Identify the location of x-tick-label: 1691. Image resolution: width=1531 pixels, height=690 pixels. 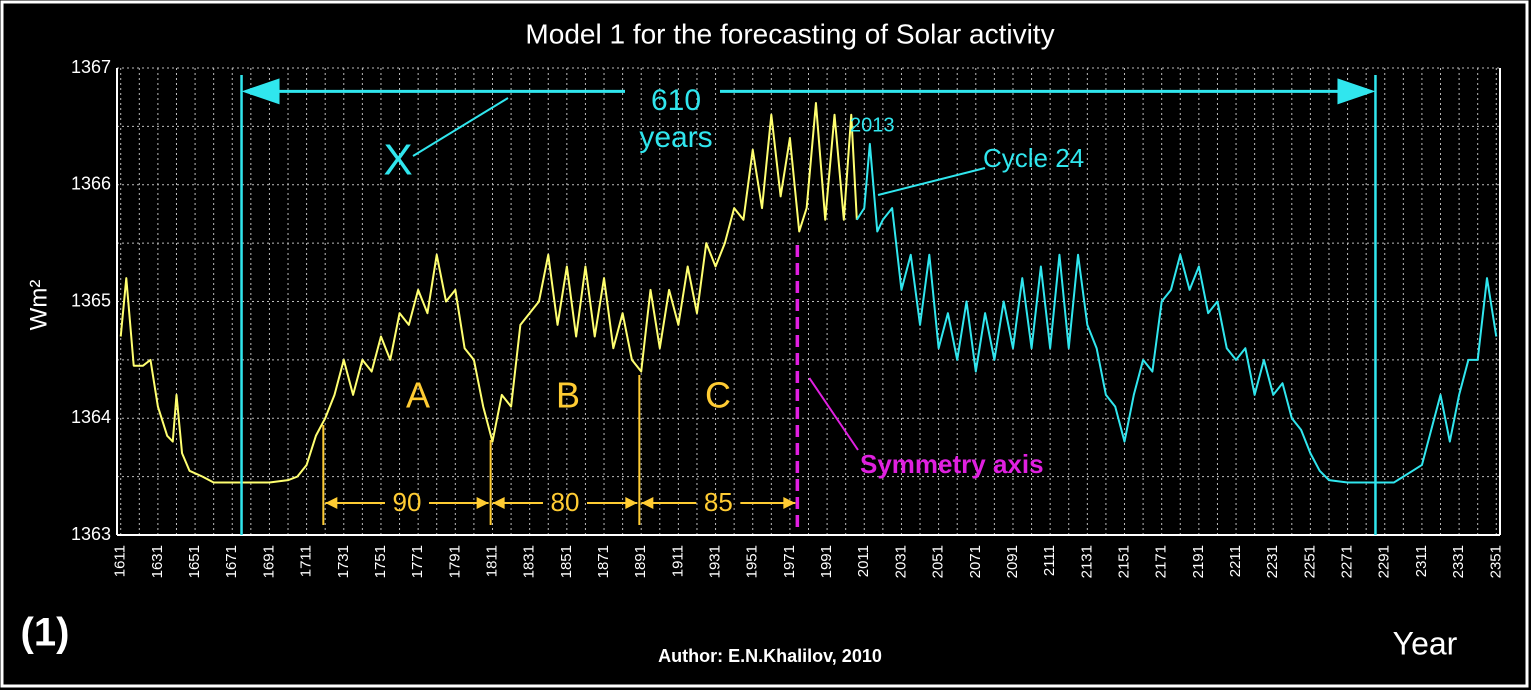
(268, 561).